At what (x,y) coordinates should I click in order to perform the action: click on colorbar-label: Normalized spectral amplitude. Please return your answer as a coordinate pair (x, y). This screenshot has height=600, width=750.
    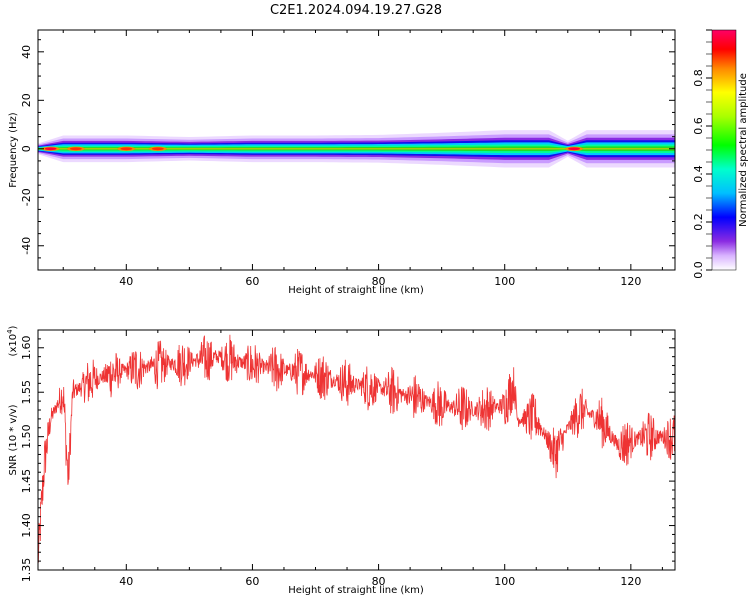
    Looking at the image, I should click on (743, 150).